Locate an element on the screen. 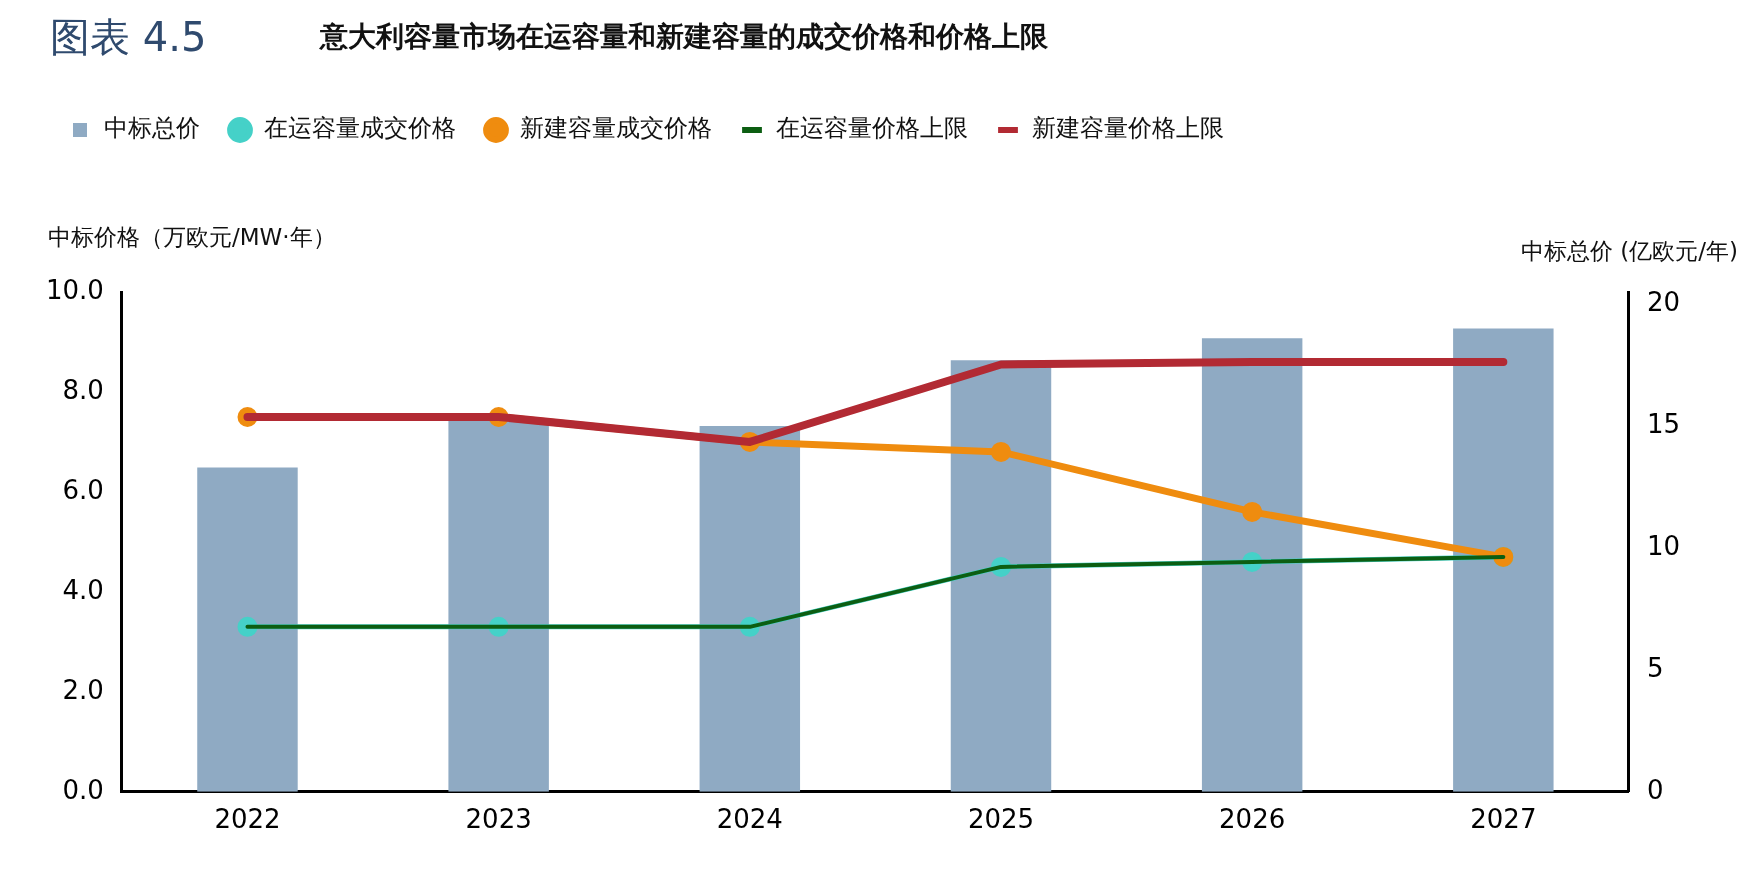 The width and height of the screenshot is (1746, 871). y-tick-label: 4.0 is located at coordinates (83, 589).